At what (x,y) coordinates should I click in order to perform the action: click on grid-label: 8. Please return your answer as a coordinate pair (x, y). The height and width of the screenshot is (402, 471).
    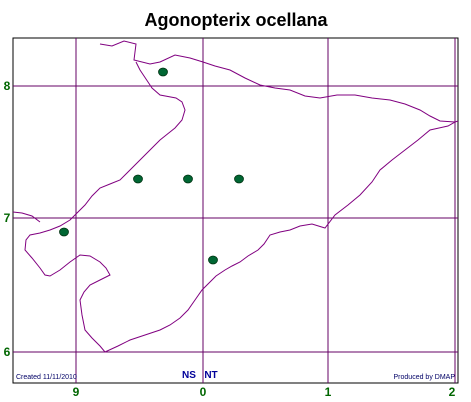
    Looking at the image, I should click on (7, 86).